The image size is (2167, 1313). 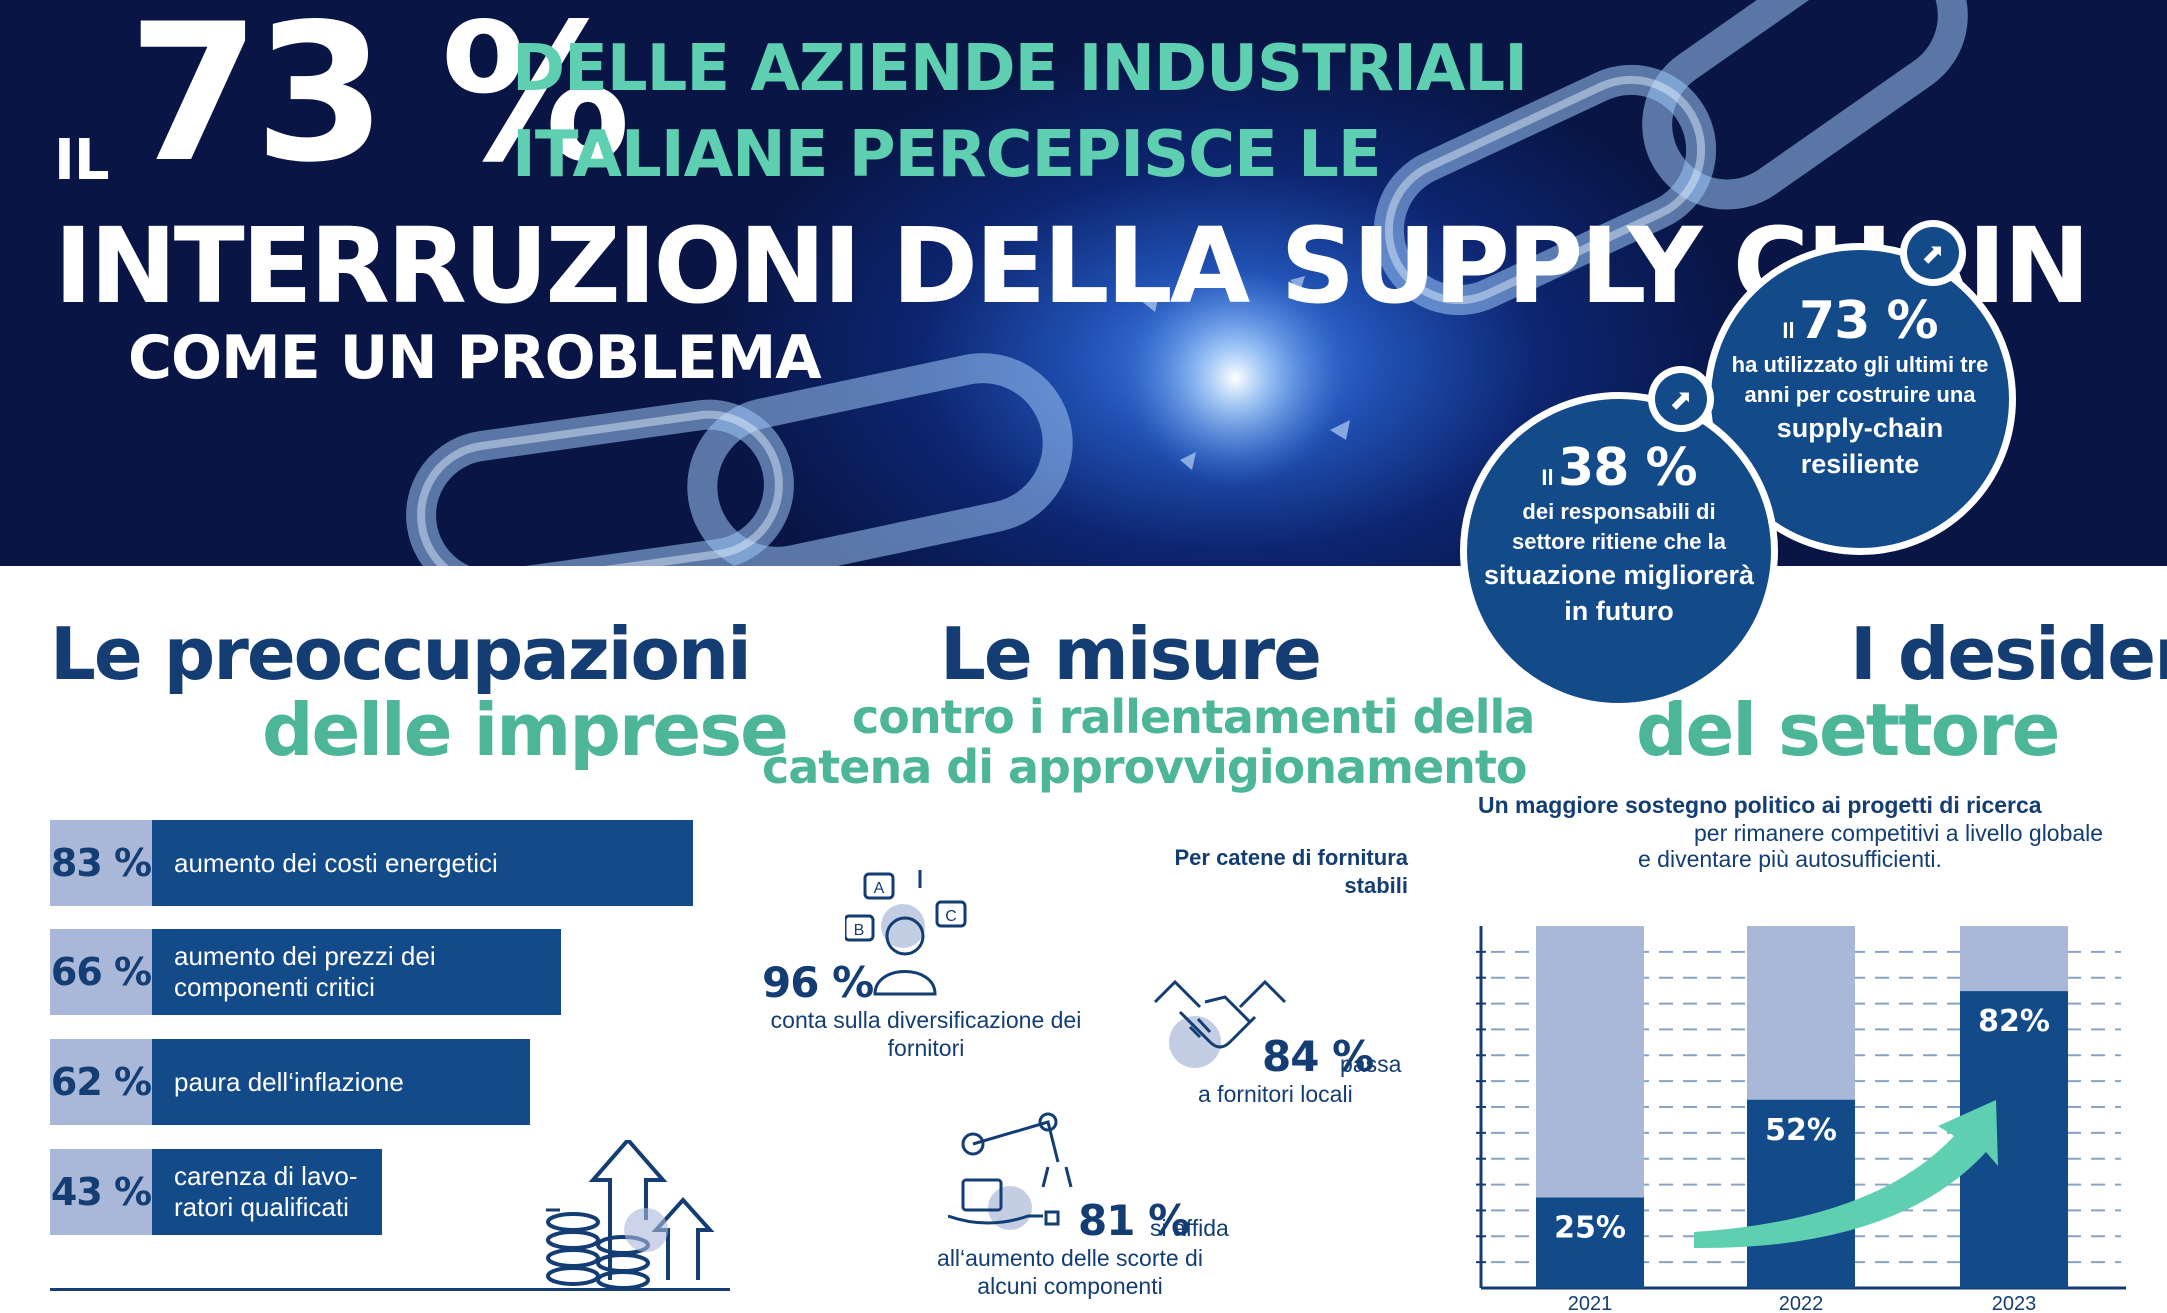 I want to click on concern-percent: 83 %, so click(x=101, y=863).